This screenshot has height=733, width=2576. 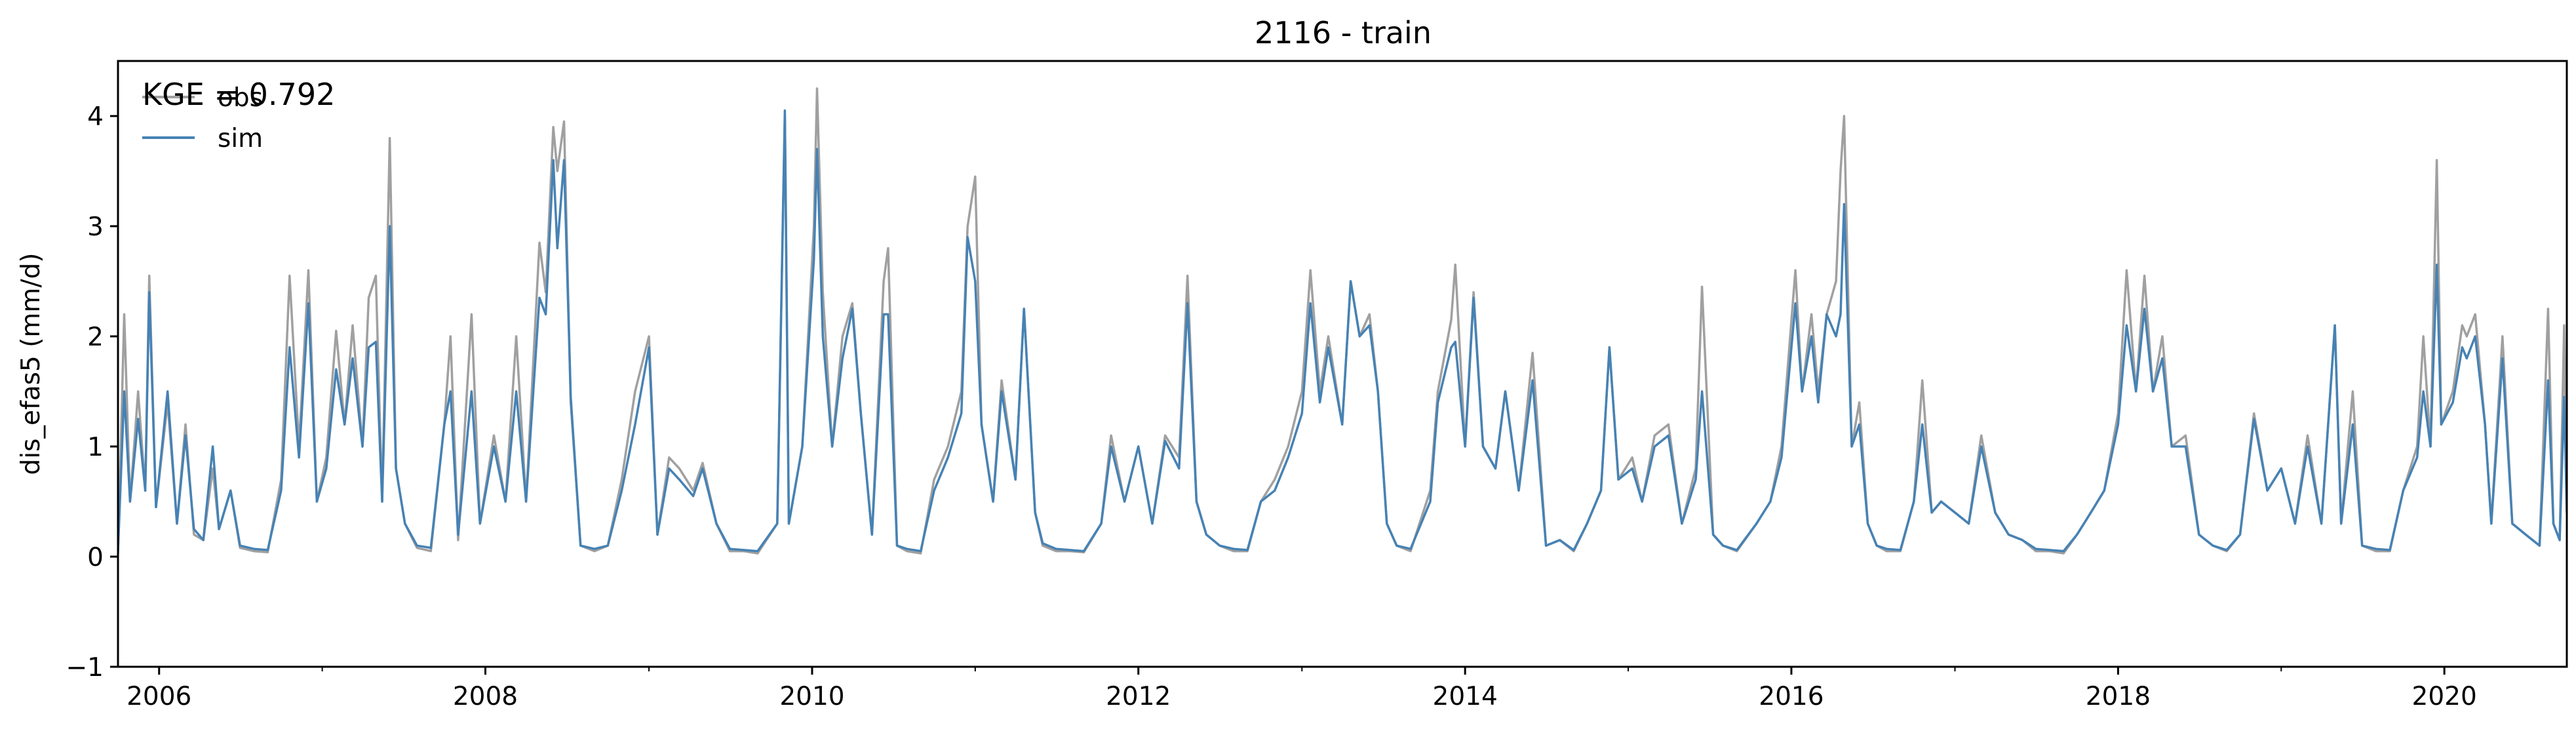 What do you see at coordinates (95, 557) in the screenshot?
I see `y-tick-label: 0` at bounding box center [95, 557].